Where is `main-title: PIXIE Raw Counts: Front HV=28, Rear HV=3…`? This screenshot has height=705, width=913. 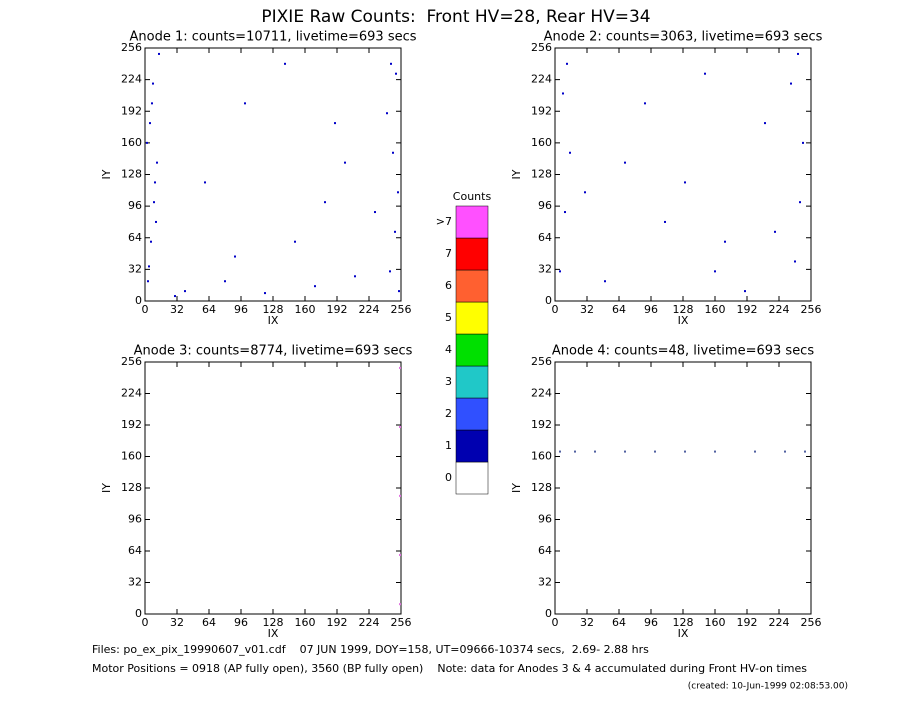 main-title: PIXIE Raw Counts: Front HV=28, Rear HV=3… is located at coordinates (455, 17).